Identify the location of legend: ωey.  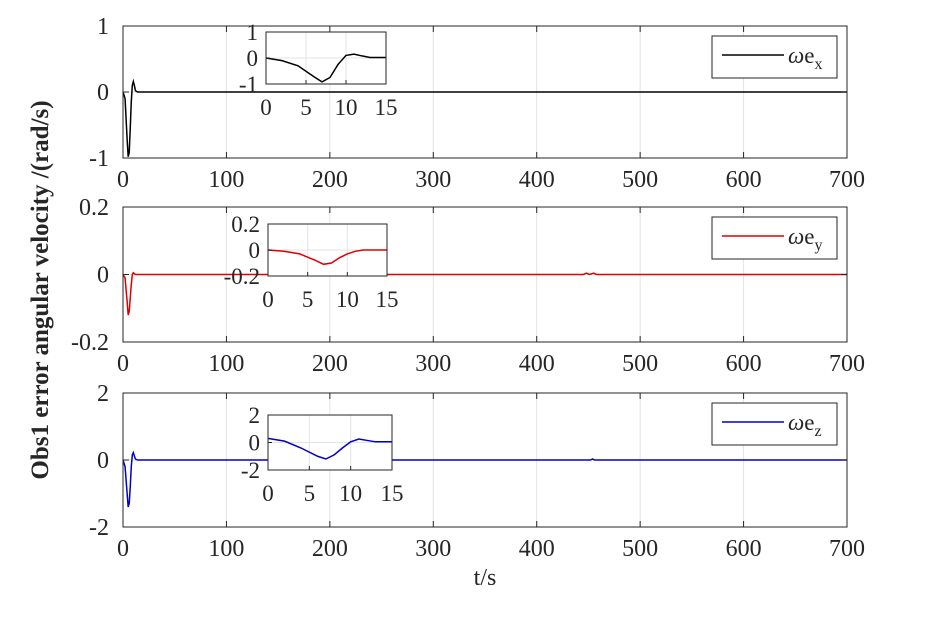
(774, 238).